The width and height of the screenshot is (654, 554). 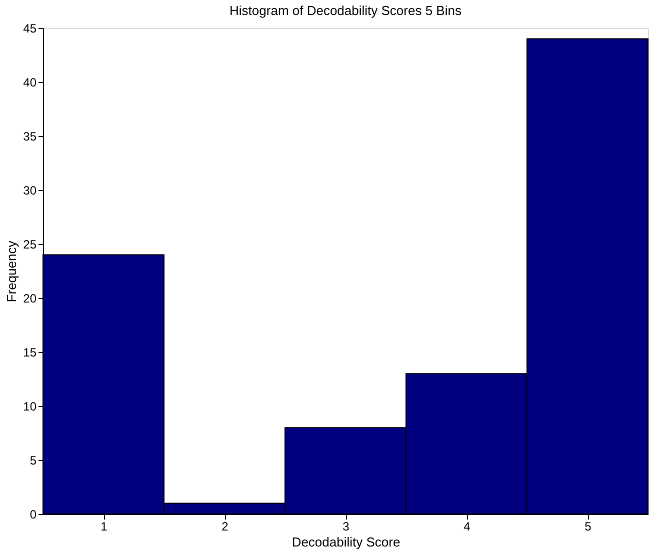 I want to click on y-tick-label: 35, so click(x=30, y=137).